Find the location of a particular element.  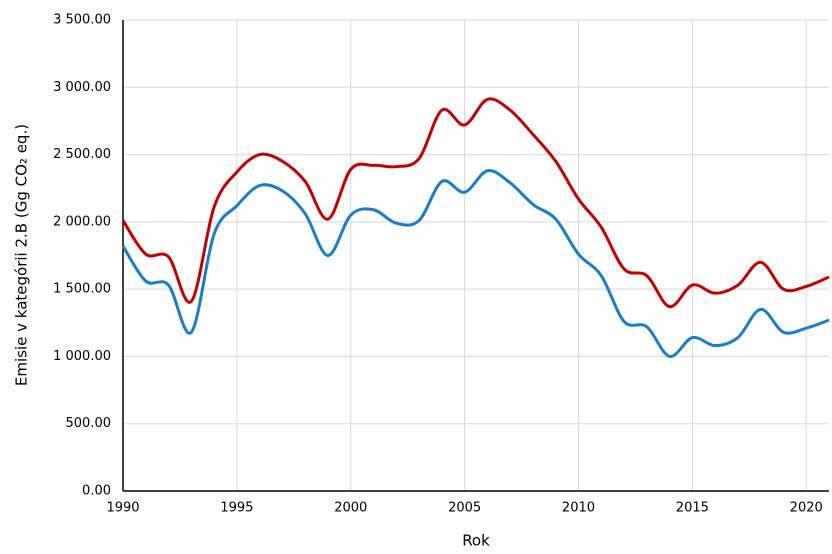

x-tick-label: 2020 is located at coordinates (806, 508).